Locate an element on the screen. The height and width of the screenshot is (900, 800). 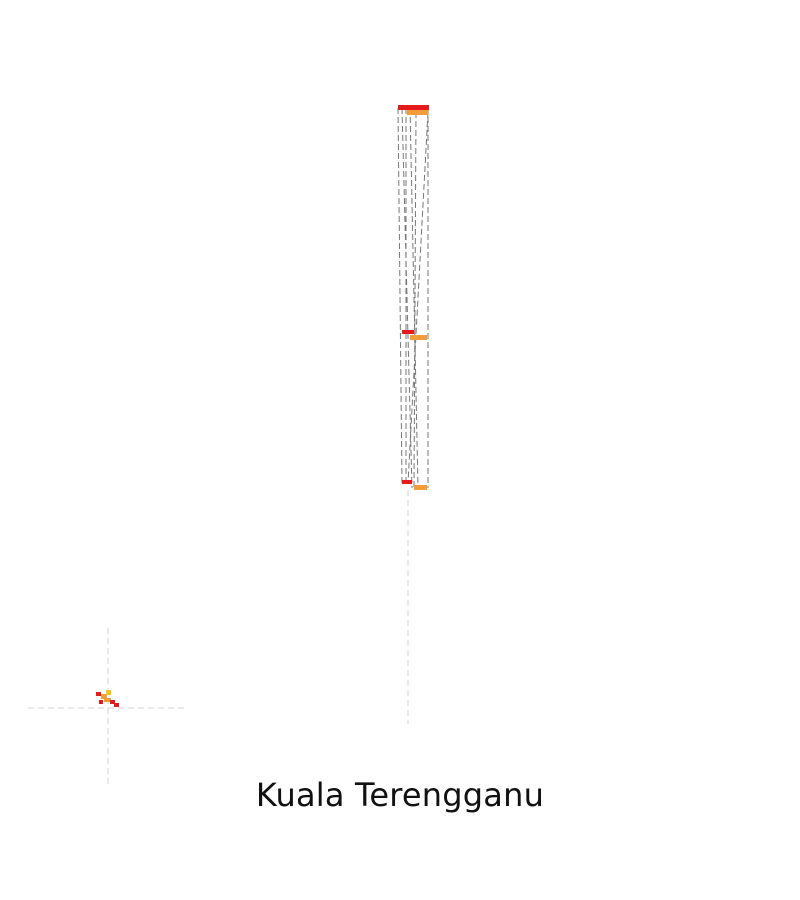
bottom-orange-bar is located at coordinates (420, 487).